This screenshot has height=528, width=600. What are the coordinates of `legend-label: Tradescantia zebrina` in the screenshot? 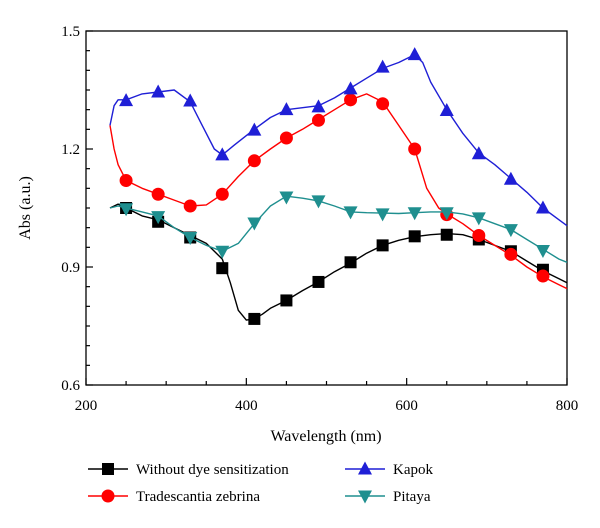 It's located at (198, 497).